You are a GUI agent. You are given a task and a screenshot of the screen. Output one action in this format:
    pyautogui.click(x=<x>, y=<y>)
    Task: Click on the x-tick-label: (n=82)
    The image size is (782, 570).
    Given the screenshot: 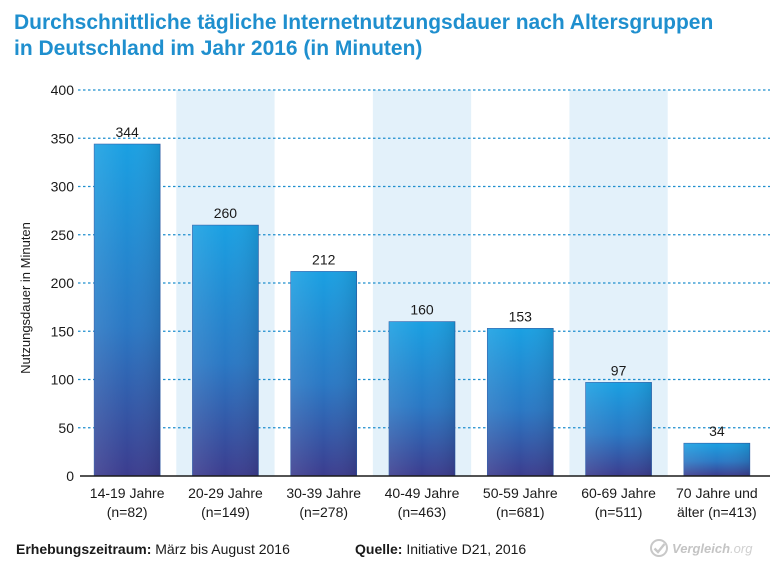 What is the action you would take?
    pyautogui.click(x=127, y=512)
    